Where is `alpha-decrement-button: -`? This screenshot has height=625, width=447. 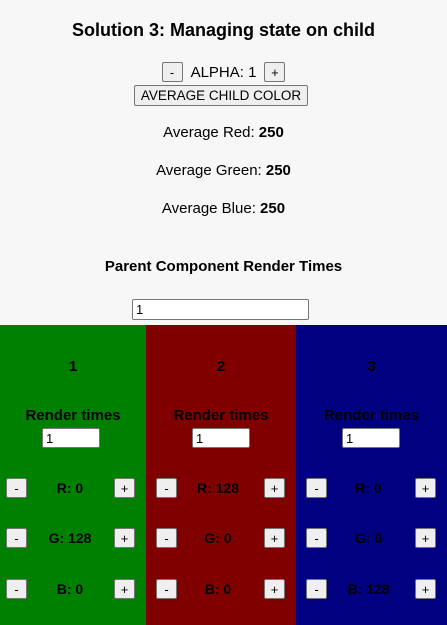
alpha-decrement-button: - is located at coordinates (172, 72).